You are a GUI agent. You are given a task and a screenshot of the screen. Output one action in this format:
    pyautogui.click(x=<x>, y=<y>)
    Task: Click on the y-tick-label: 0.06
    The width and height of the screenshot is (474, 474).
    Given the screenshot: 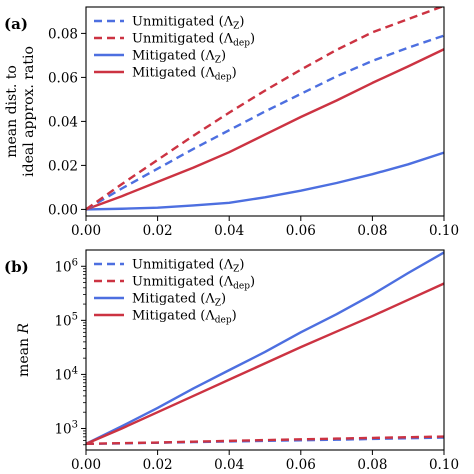 What is the action you would take?
    pyautogui.click(x=63, y=78)
    